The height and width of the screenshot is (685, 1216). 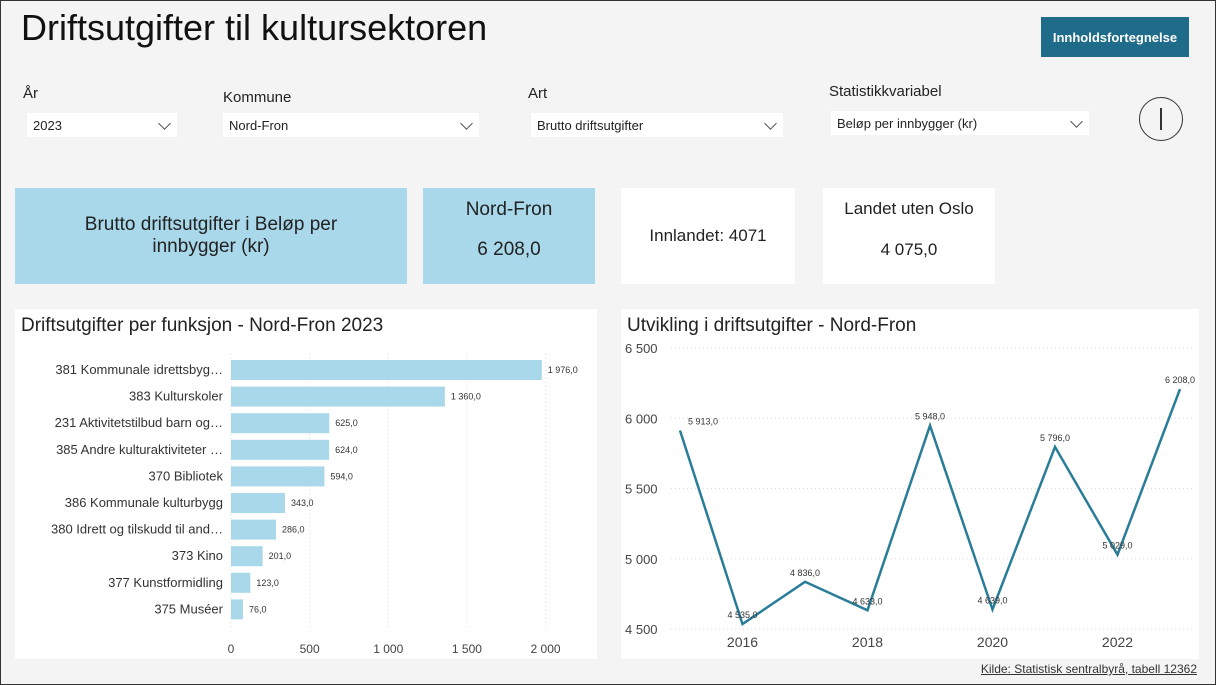 What do you see at coordinates (538, 93) in the screenshot?
I see `filter-label: Art` at bounding box center [538, 93].